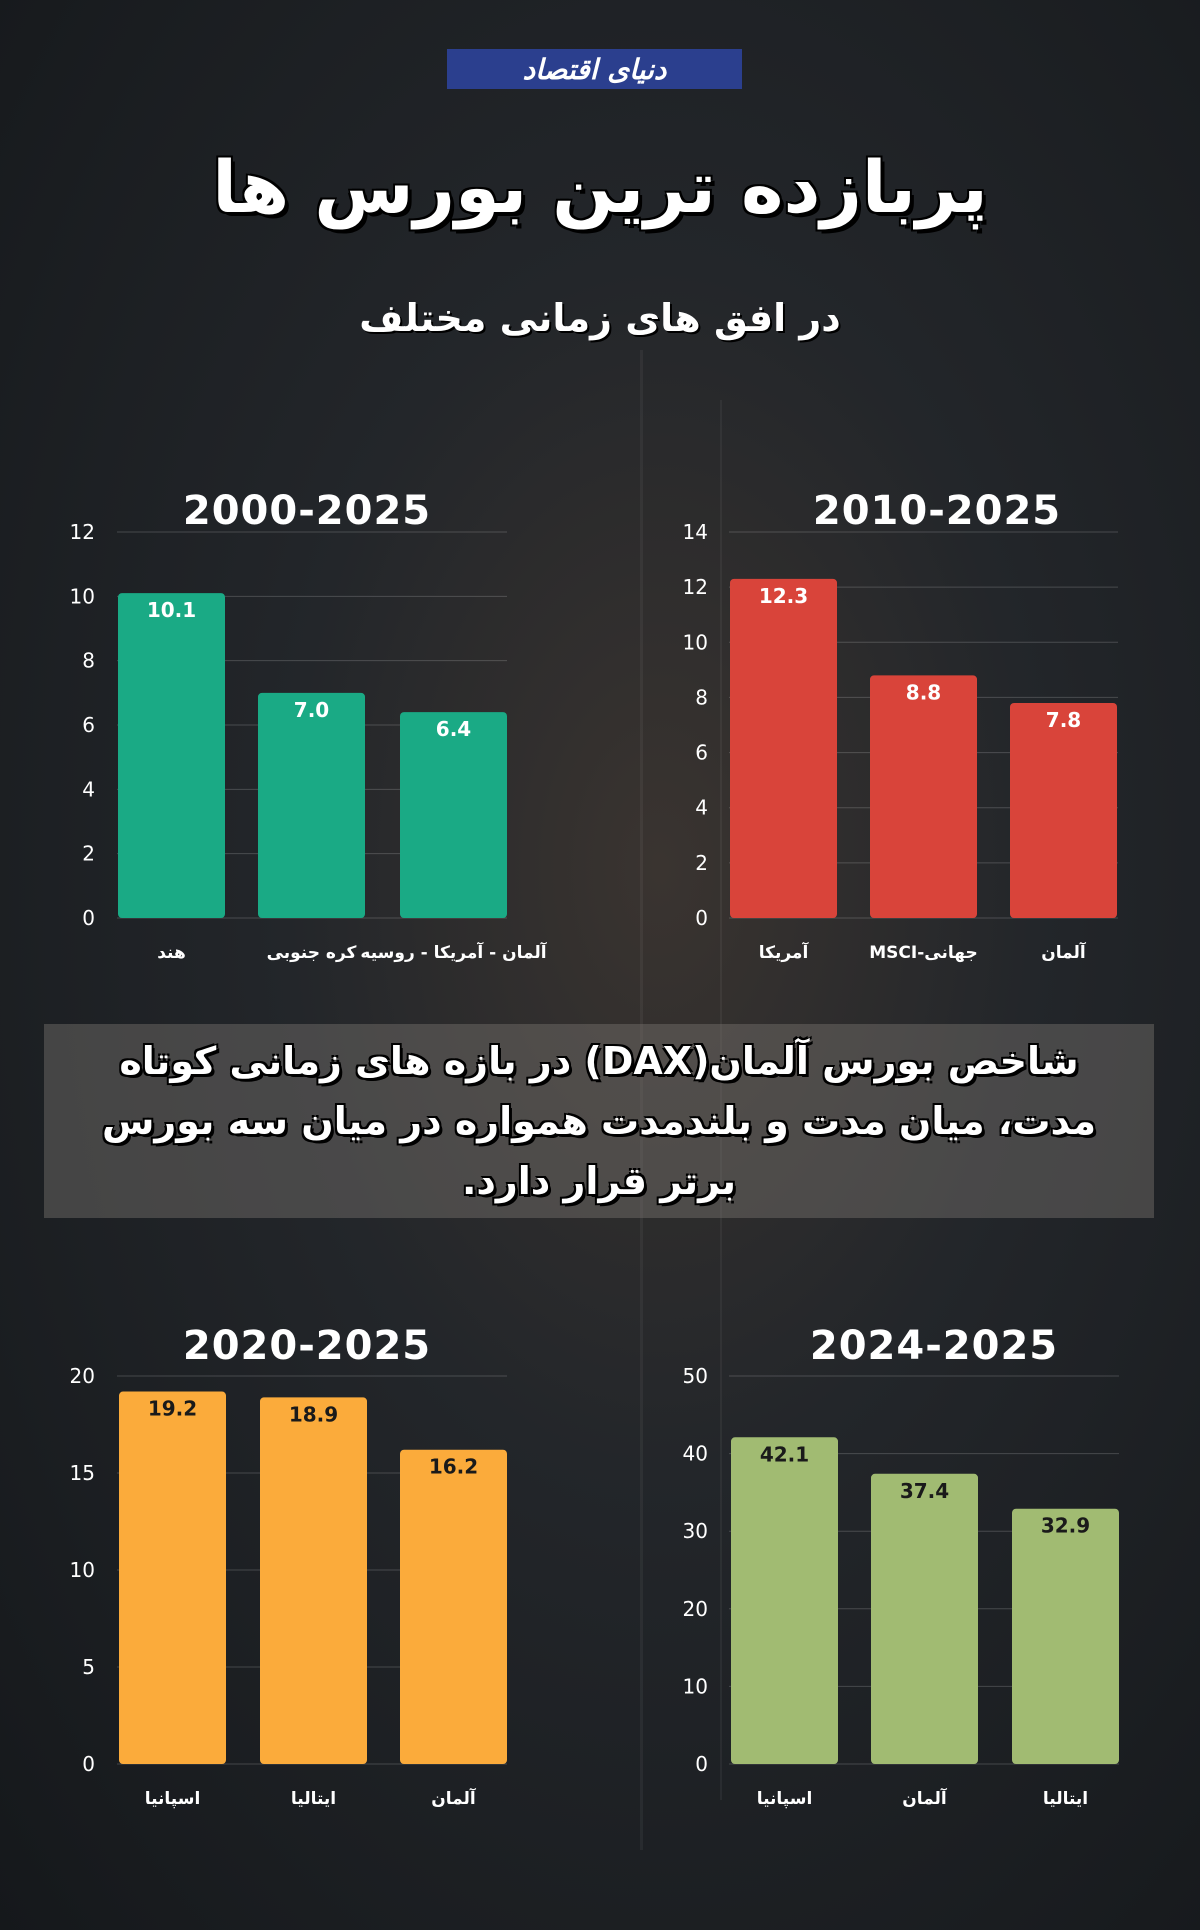 The image size is (1200, 1930). I want to click on data-label: 18.9, so click(313, 1414).